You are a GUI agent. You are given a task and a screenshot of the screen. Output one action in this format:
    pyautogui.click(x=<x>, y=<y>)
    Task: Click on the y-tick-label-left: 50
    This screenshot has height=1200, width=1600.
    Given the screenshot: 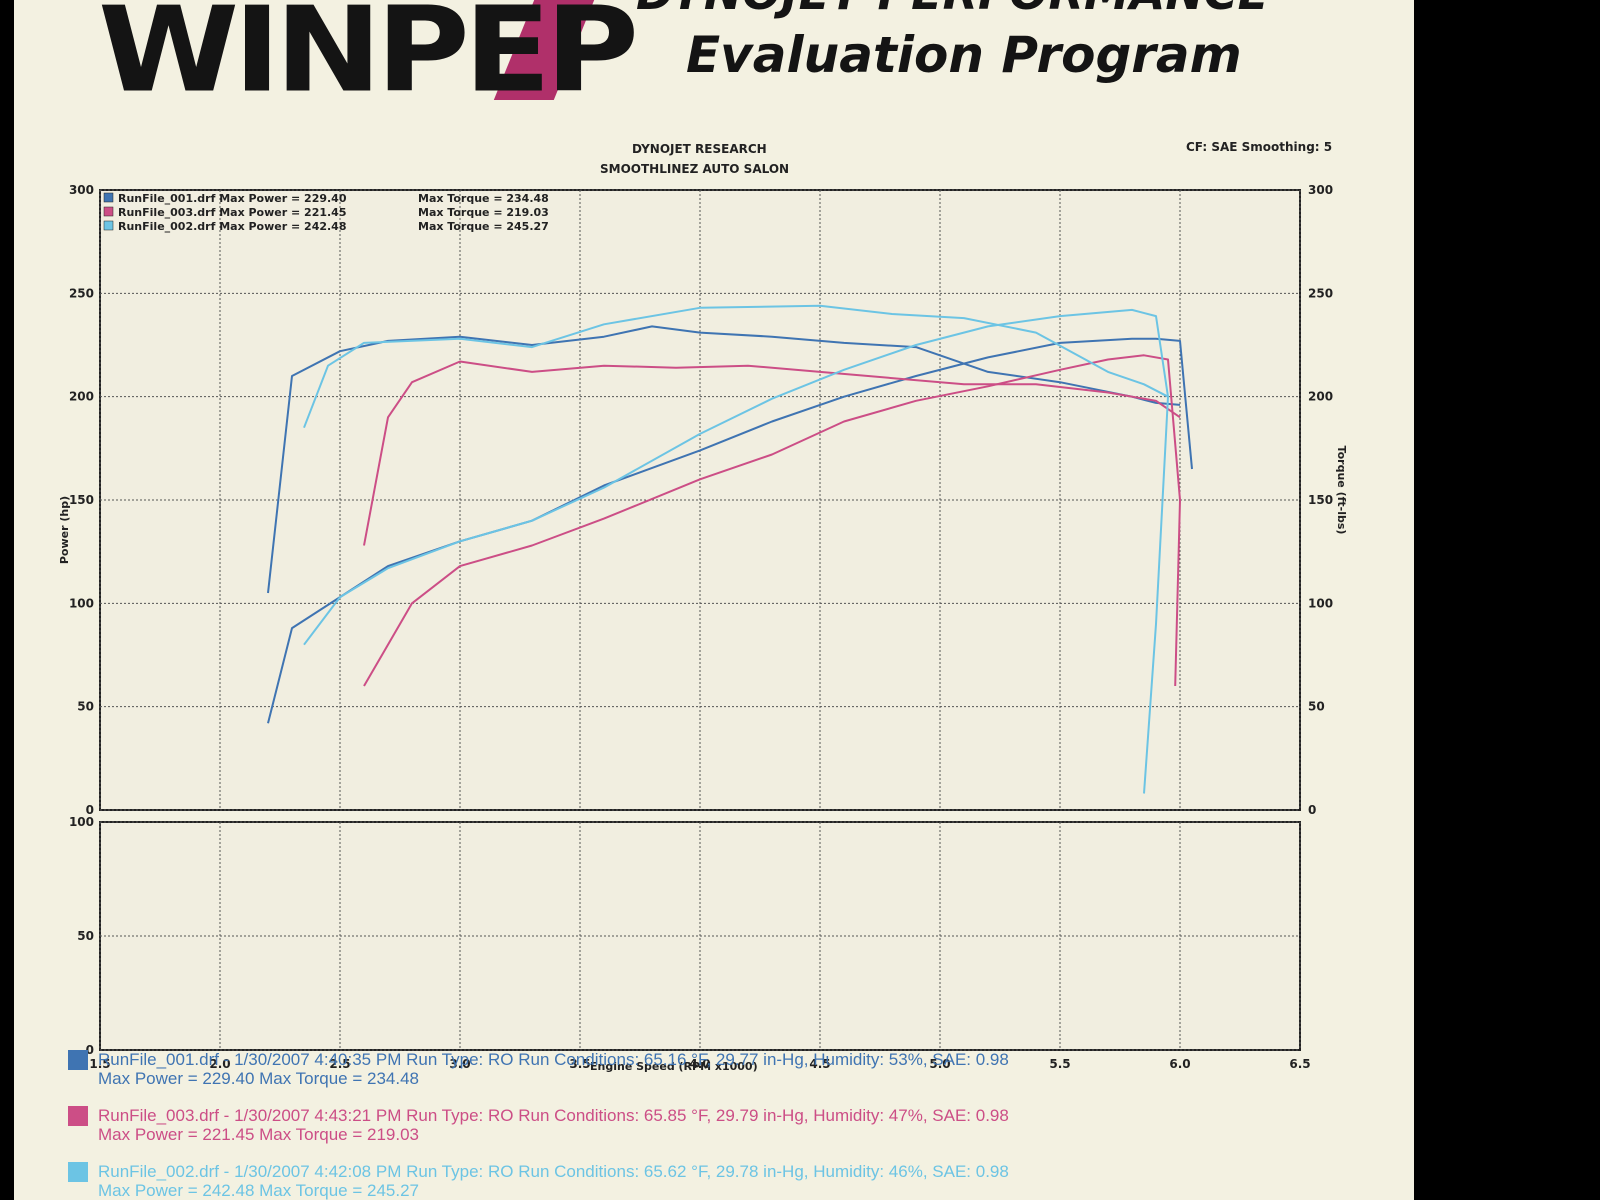 What is the action you would take?
    pyautogui.click(x=85, y=707)
    